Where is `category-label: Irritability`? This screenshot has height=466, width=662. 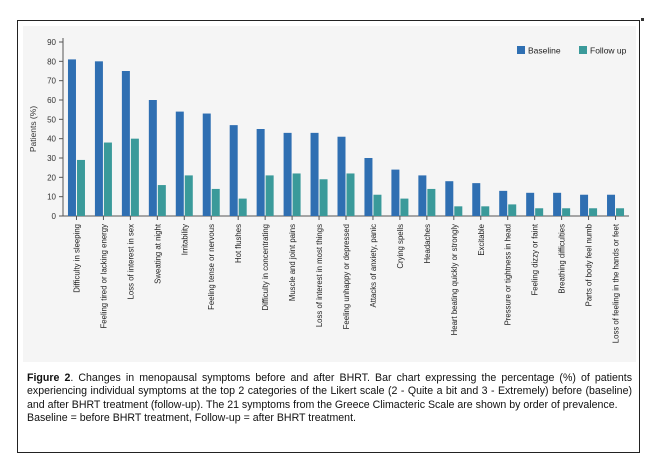
category-label: Irritability is located at coordinates (184, 239).